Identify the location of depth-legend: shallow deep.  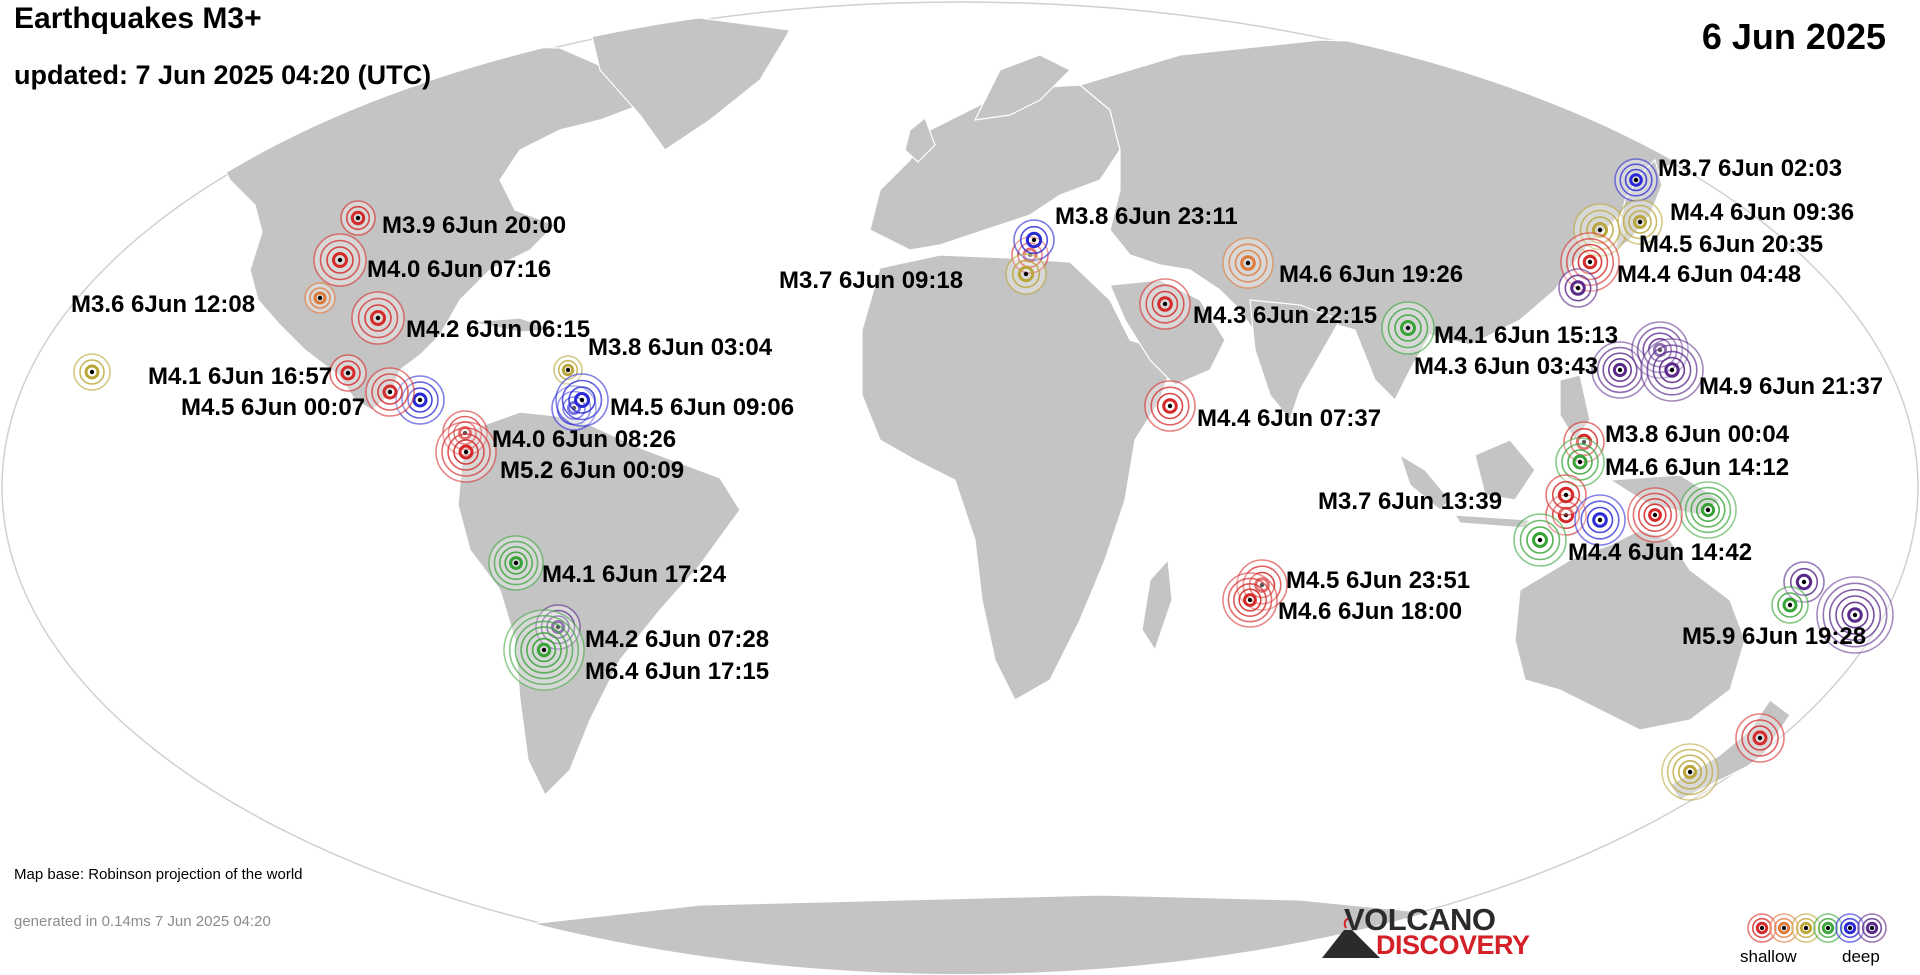
(1820, 940).